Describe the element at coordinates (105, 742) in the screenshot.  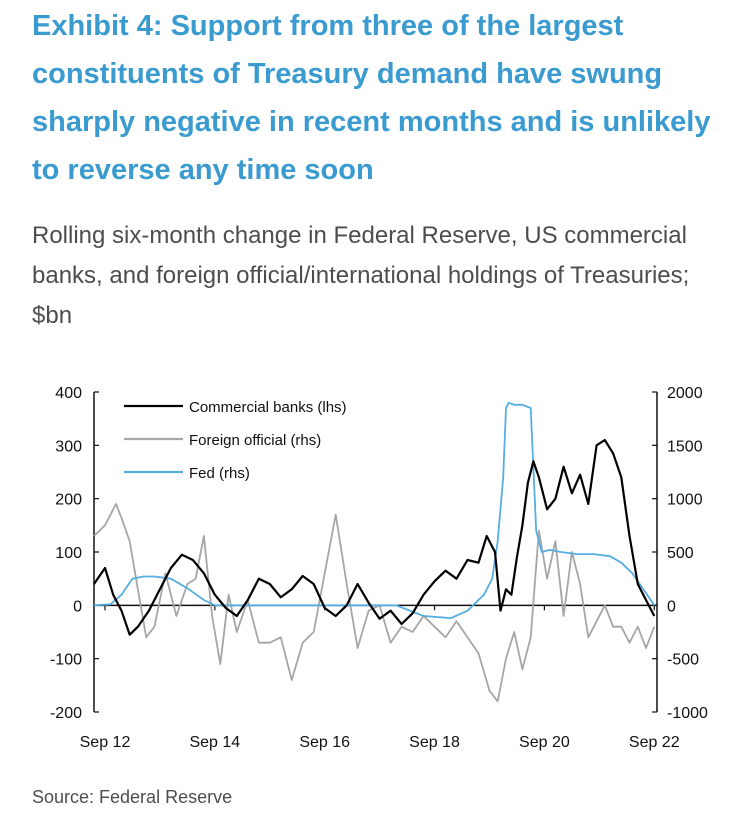
I see `x-tick-label: Sep 12` at that location.